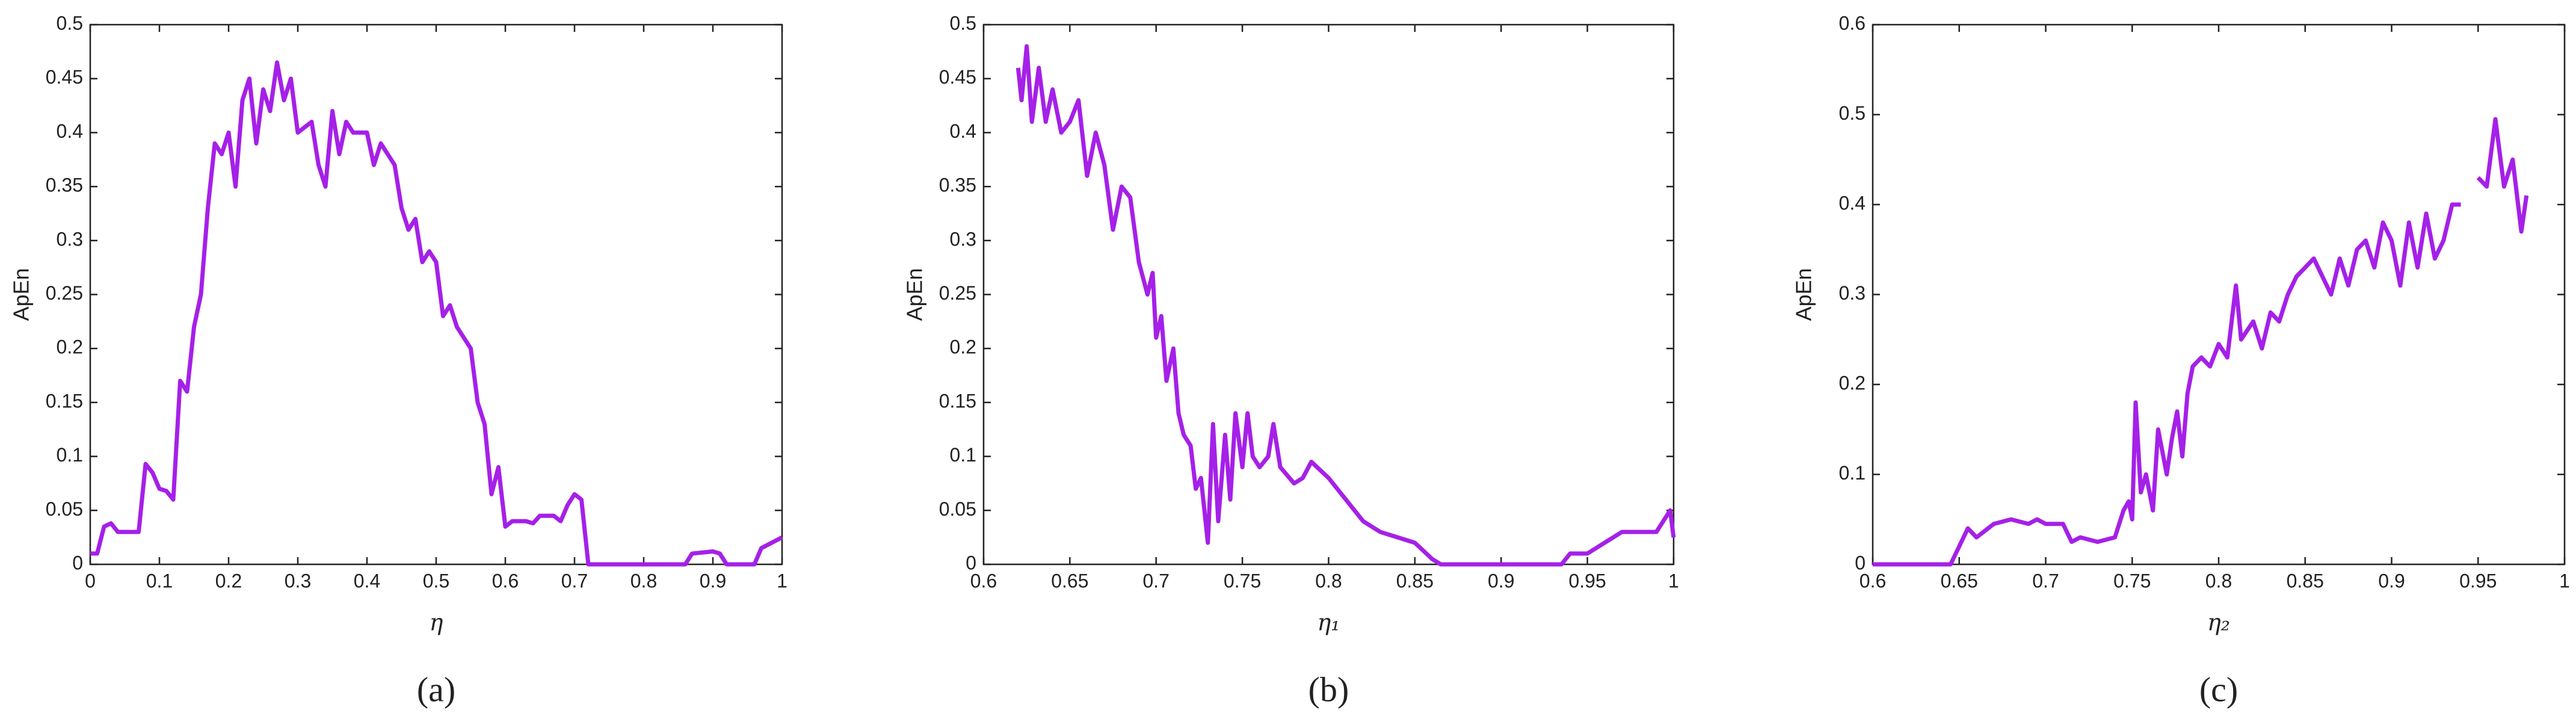 The width and height of the screenshot is (2576, 725). I want to click on x-tick-label: 0.3, so click(298, 580).